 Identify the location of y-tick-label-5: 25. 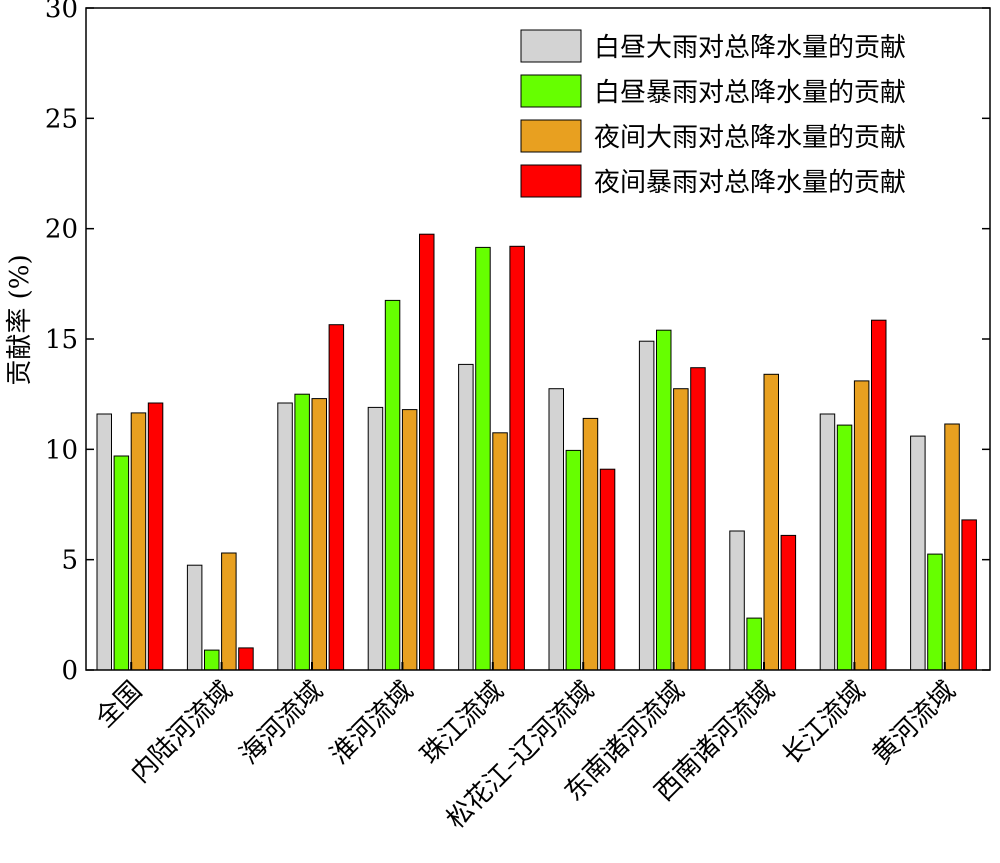
(61, 119).